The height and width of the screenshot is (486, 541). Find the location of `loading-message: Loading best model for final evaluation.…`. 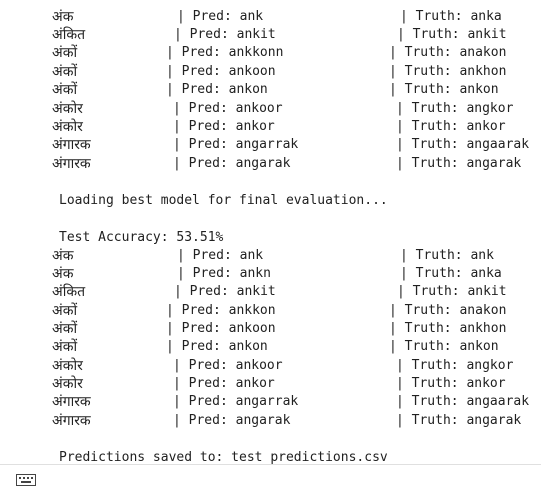

loading-message: Loading best model for final evaluation.… is located at coordinates (223, 200).